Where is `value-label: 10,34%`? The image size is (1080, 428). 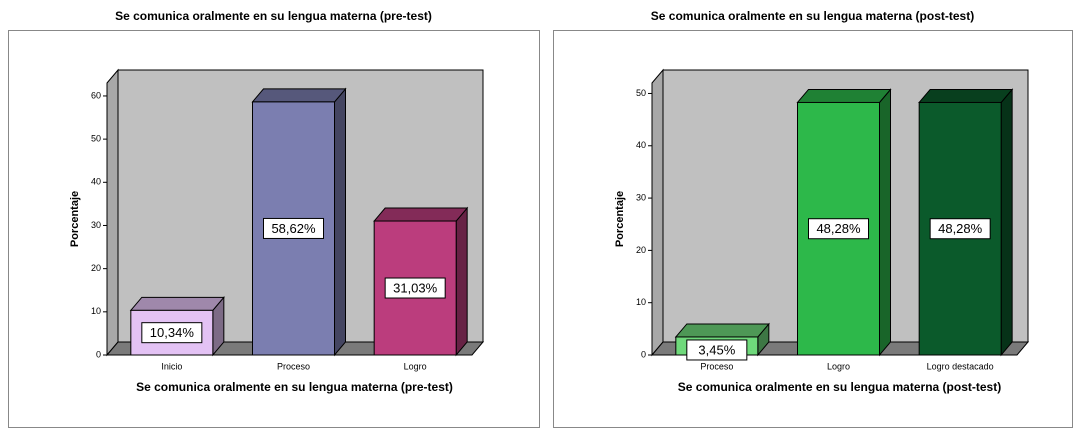
value-label: 10,34% is located at coordinates (172, 332).